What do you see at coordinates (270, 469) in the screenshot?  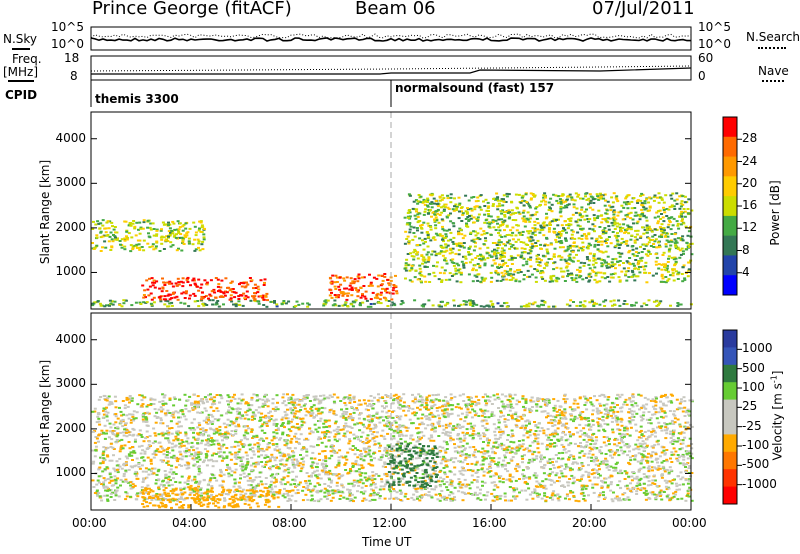 I see `data-cell-v-0-2032` at bounding box center [270, 469].